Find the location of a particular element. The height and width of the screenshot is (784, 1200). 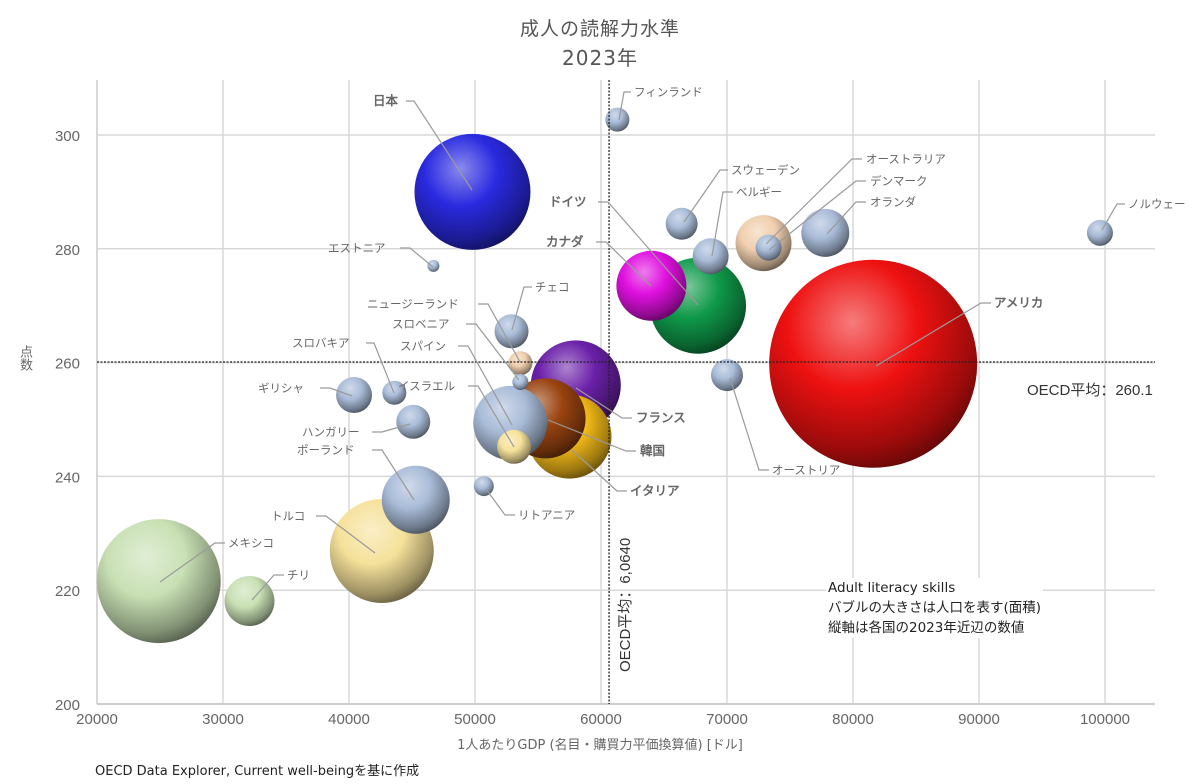

country-label: オーストラリア is located at coordinates (906, 159).